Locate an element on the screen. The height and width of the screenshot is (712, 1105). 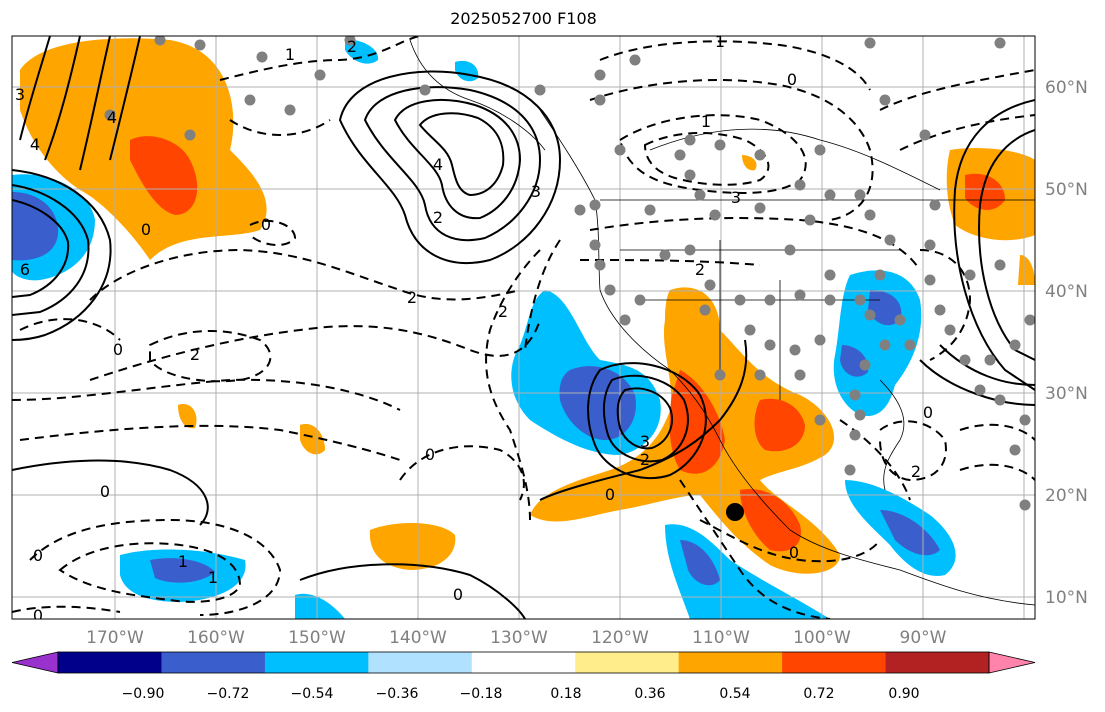
lon-label: 140°W is located at coordinates (418, 638).